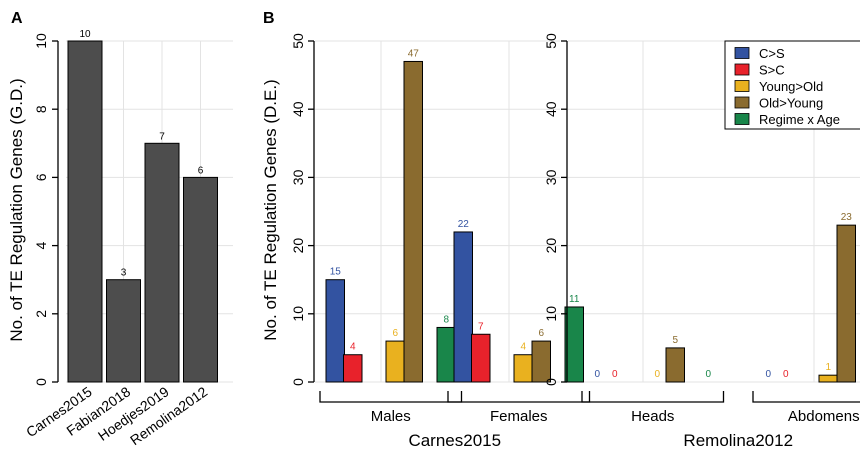  Describe the element at coordinates (124, 273) in the screenshot. I see `data-label: 3` at that location.